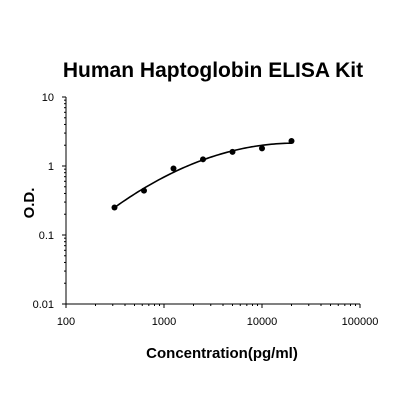 The width and height of the screenshot is (400, 400). Describe the element at coordinates (360, 322) in the screenshot. I see `x-tick-label: 100000` at that location.